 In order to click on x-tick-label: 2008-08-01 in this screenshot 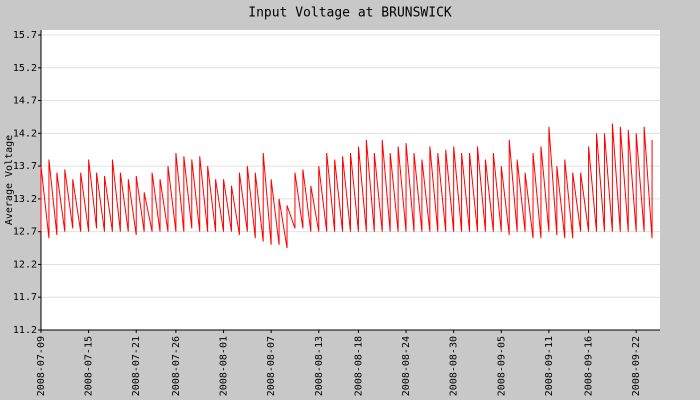, I will do `click(224, 366)`.